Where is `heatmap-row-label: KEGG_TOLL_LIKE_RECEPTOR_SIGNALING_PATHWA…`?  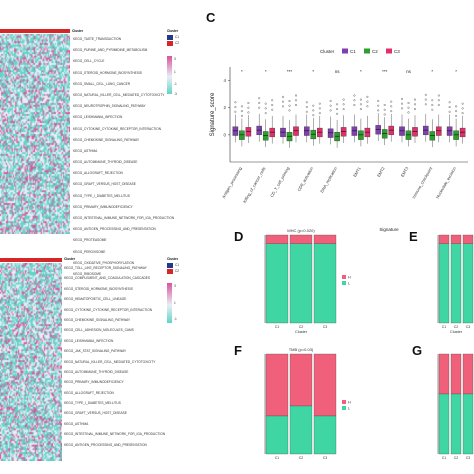
heatmap-row-label: KEGG_TOLL_LIKE_RECEPTOR_SIGNALING_PATHWA… is located at coordinates (105, 268).